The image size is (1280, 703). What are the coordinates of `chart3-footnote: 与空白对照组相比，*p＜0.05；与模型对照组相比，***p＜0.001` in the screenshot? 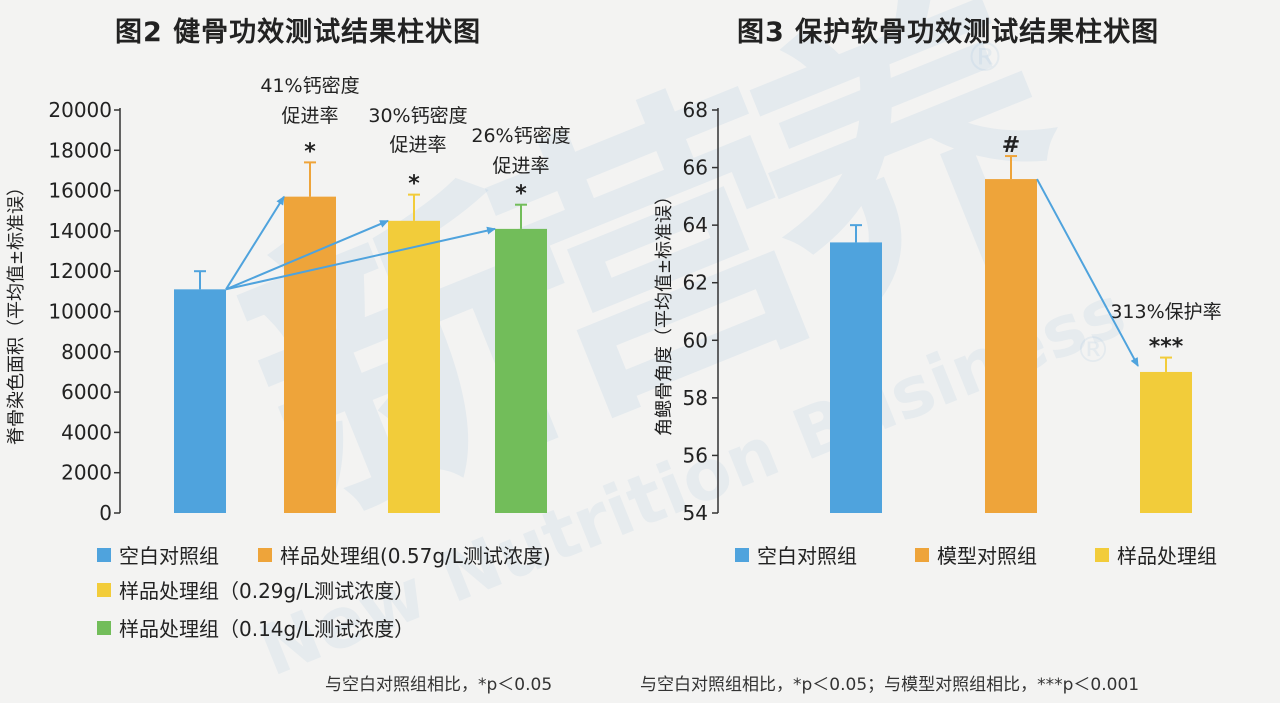 It's located at (890, 685).